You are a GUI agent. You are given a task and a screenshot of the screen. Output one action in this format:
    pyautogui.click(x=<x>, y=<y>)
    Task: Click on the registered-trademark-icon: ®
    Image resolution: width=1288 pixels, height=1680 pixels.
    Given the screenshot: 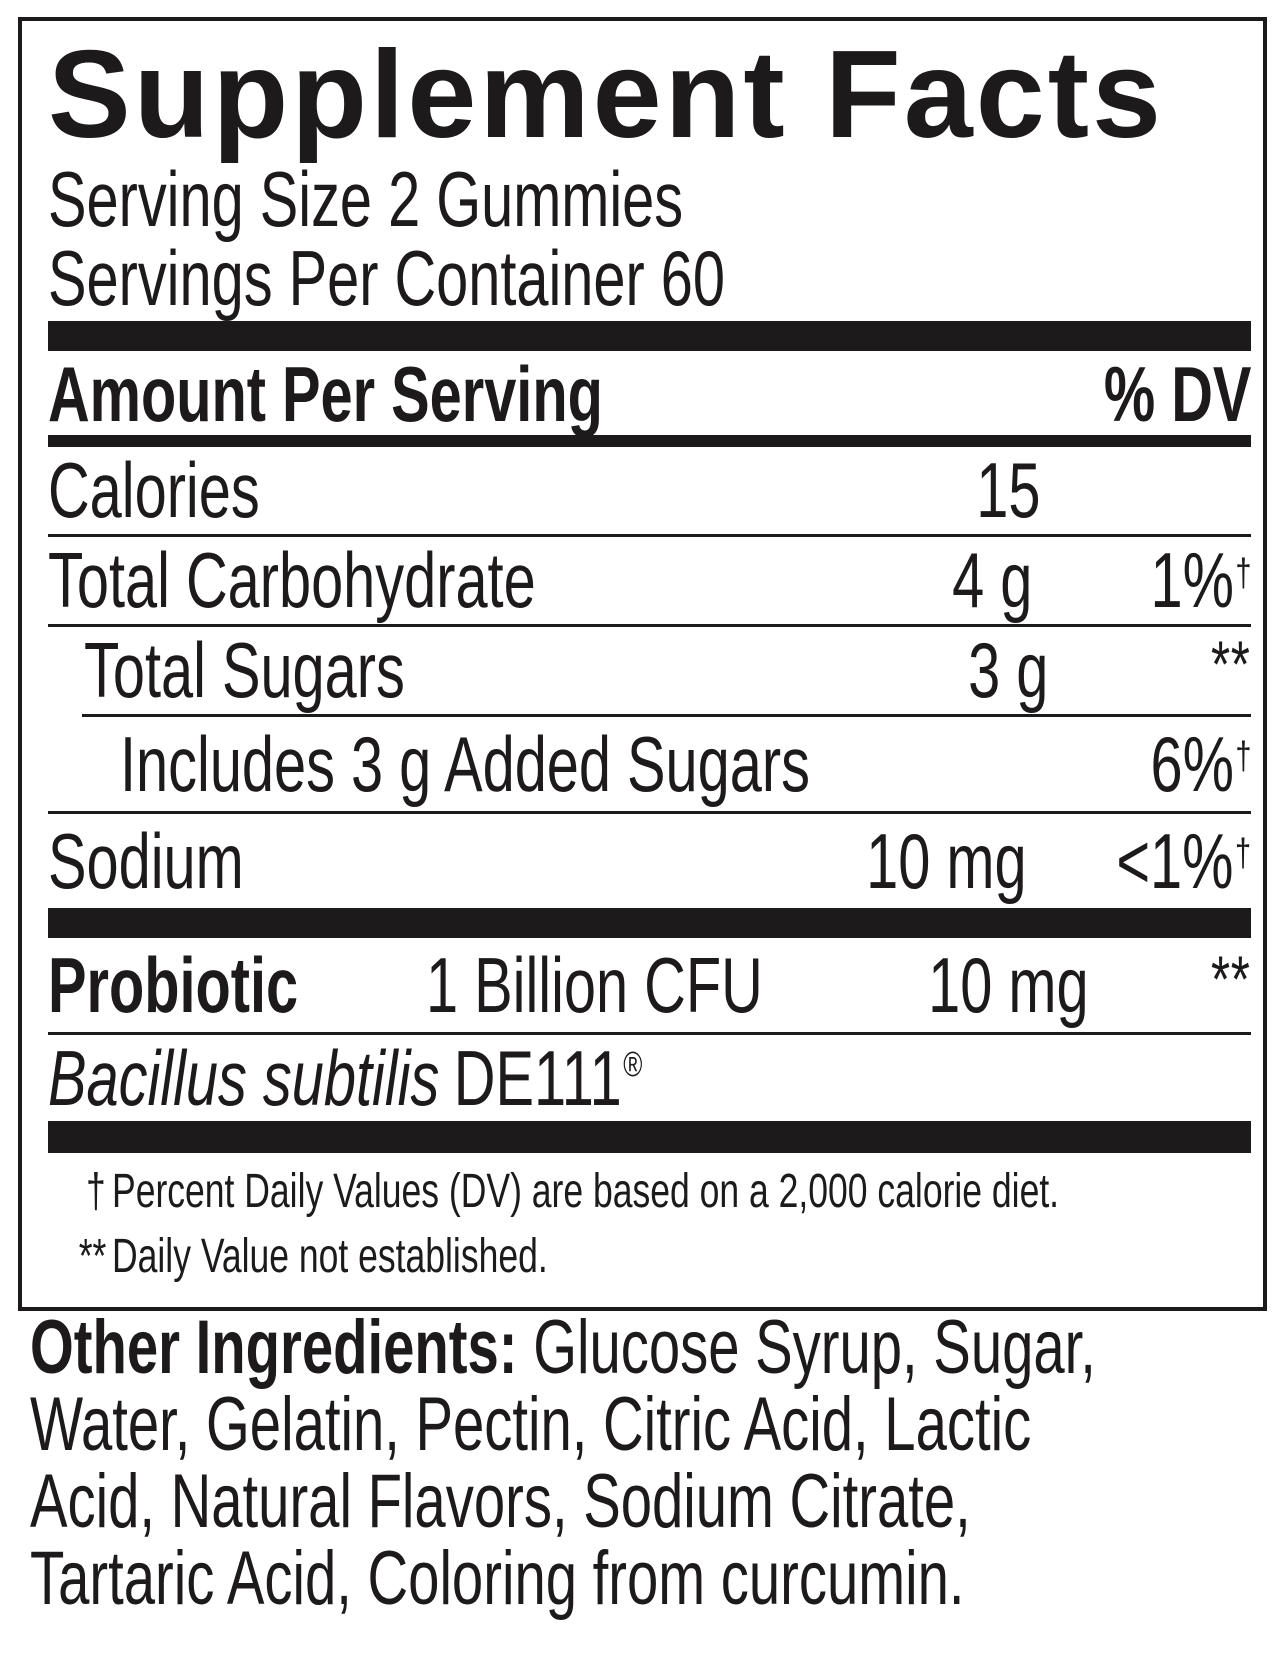 What is the action you would take?
    pyautogui.click(x=633, y=1065)
    